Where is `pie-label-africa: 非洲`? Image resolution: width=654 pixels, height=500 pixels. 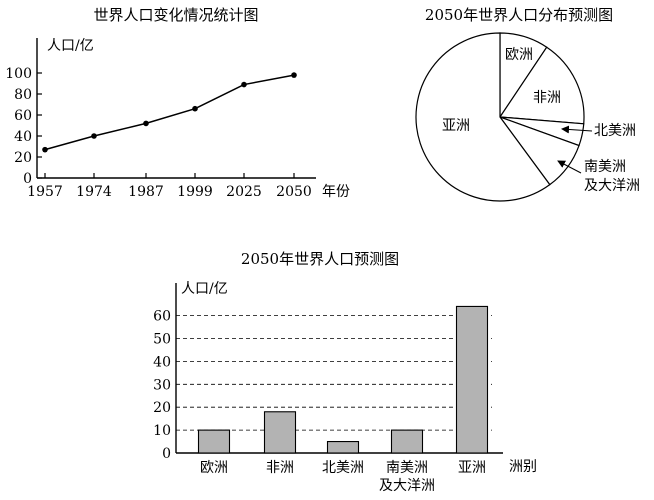 pie-label-africa: 非洲 is located at coordinates (547, 98).